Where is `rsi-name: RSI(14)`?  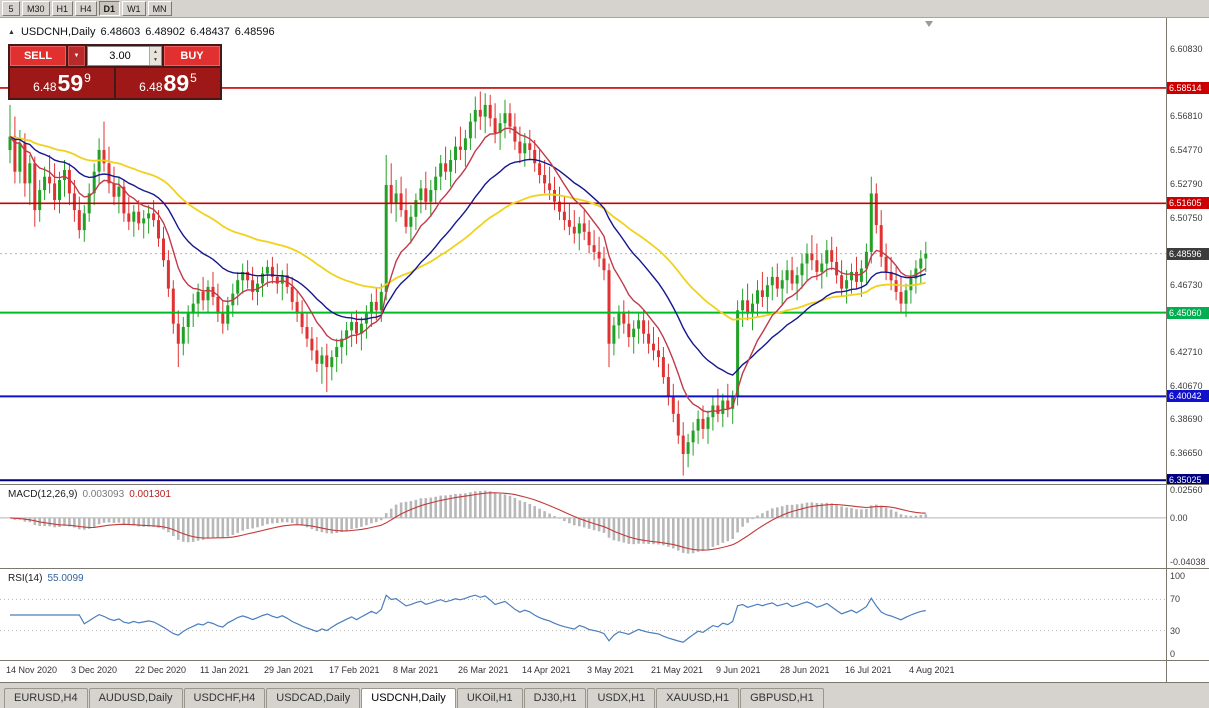 rsi-name: RSI(14) is located at coordinates (25, 578).